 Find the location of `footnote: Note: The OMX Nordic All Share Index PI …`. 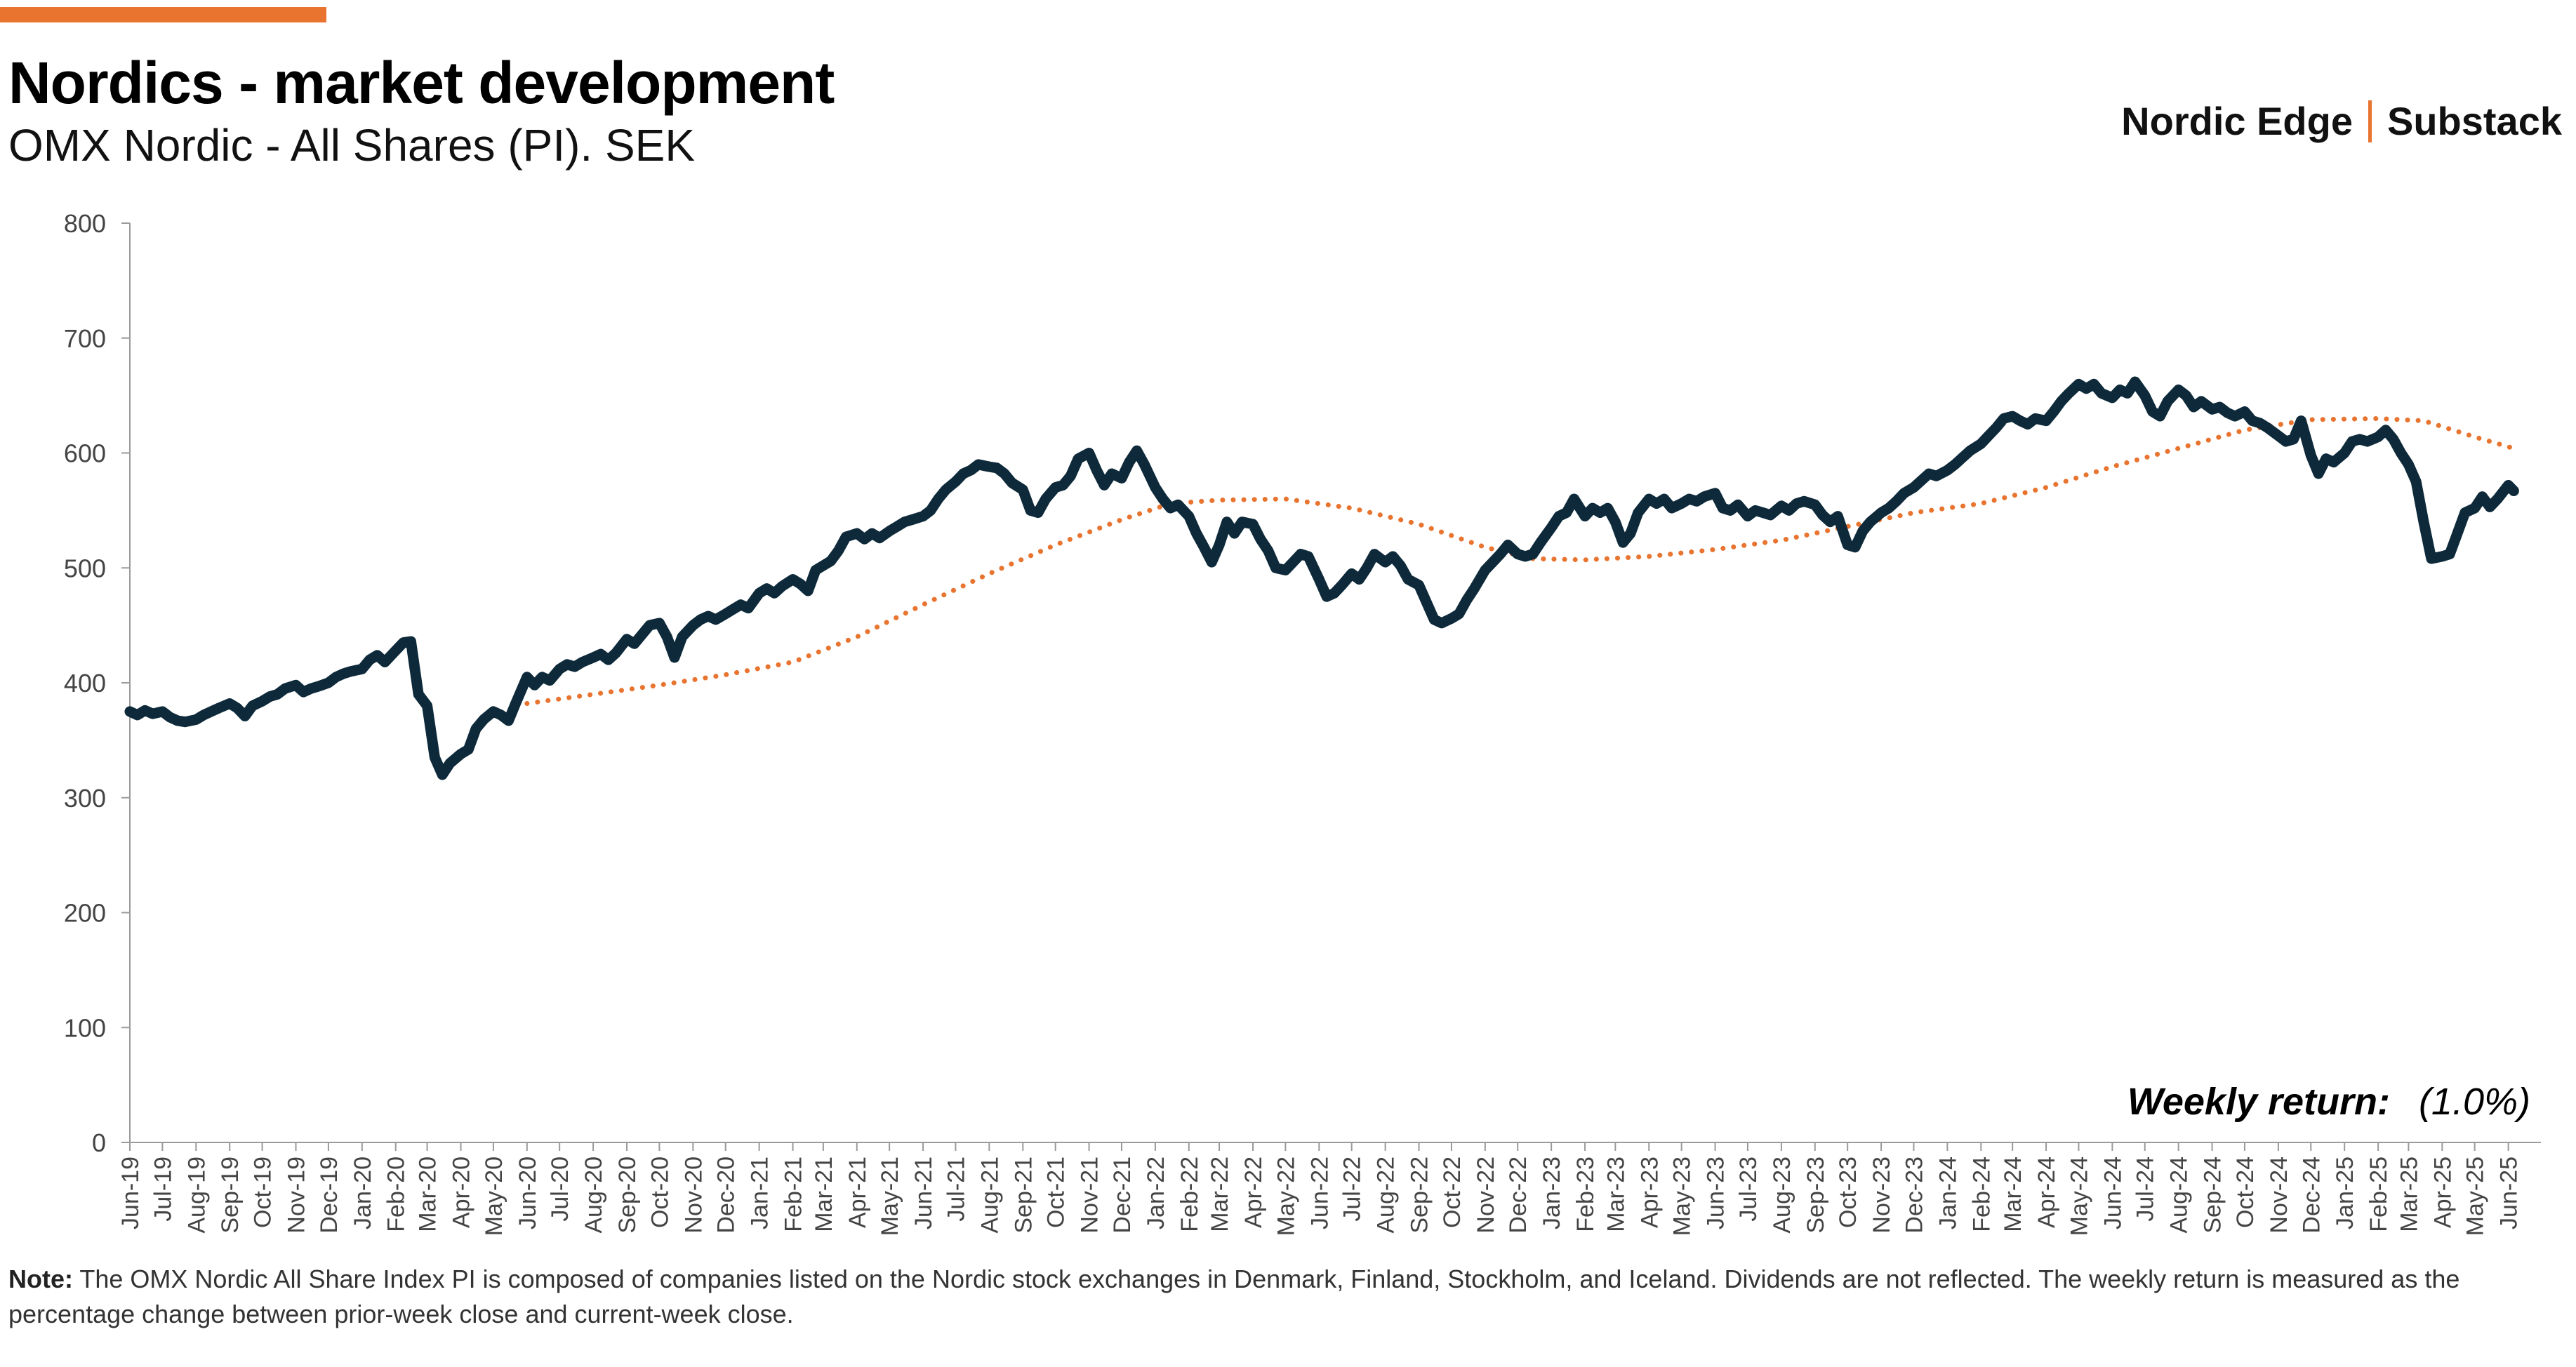

footnote: Note: The OMX Nordic All Share Index PI … is located at coordinates (1286, 1297).